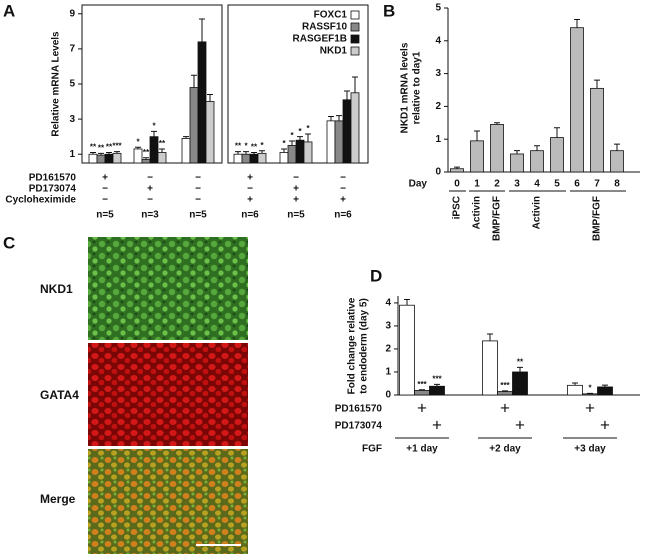  Describe the element at coordinates (497, 184) in the screenshot. I see `x-tick-label: 2` at that location.